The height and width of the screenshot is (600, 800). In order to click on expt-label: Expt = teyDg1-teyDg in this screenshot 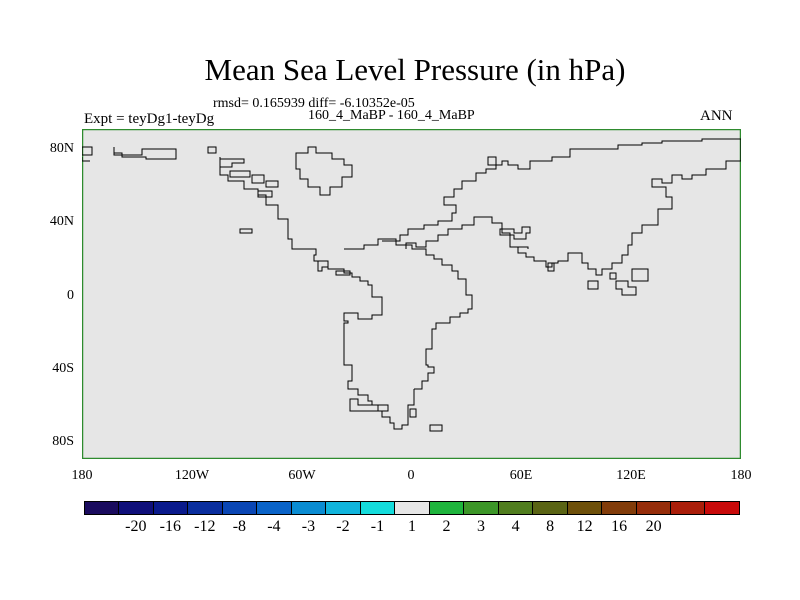, I will do `click(149, 119)`.